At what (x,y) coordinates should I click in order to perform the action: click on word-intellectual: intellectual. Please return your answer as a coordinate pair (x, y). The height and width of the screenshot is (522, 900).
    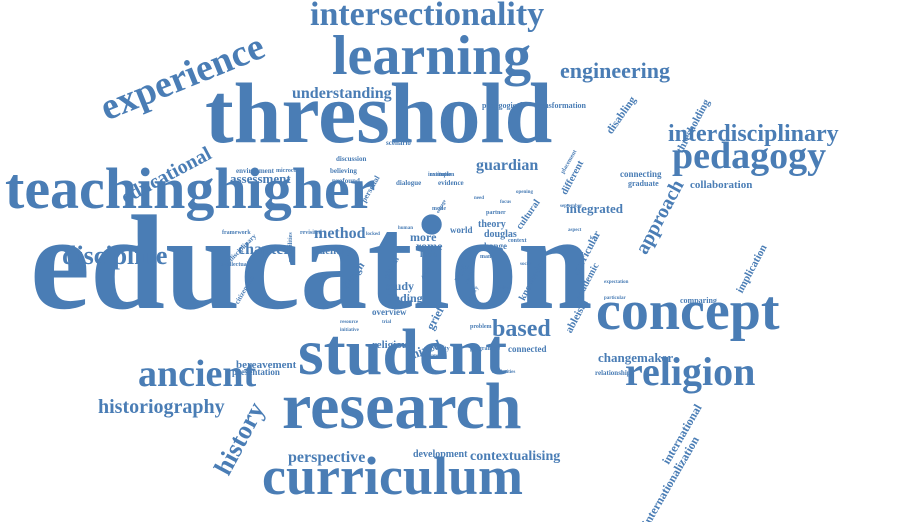
    Looking at the image, I should click on (234, 265).